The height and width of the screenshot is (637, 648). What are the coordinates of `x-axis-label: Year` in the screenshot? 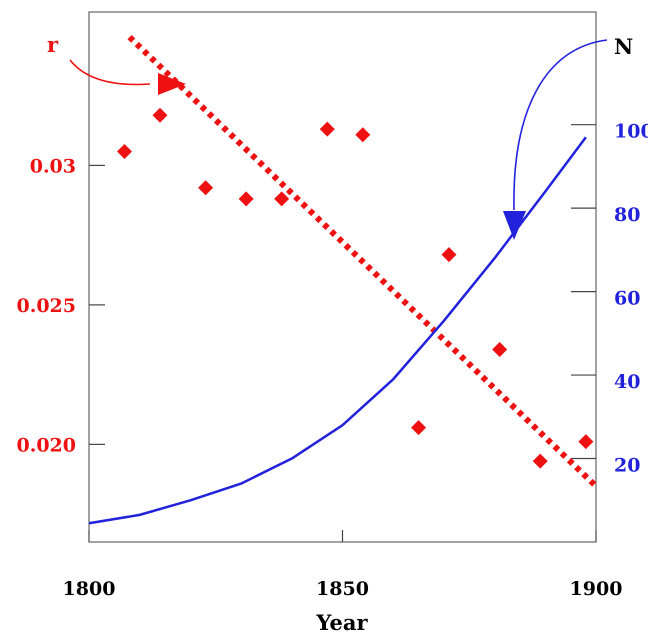 It's located at (341, 622).